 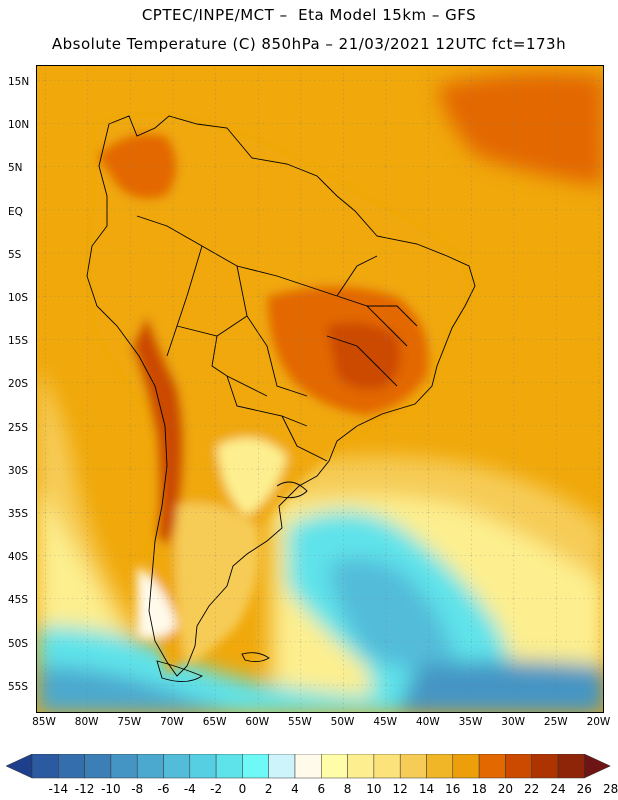 I want to click on colorbar-tick-label: -6, so click(x=163, y=789).